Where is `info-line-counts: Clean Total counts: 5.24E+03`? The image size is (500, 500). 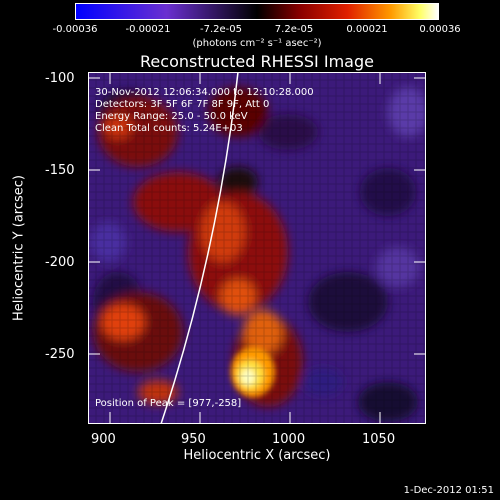 info-line-counts: Clean Total counts: 5.24E+03 is located at coordinates (169, 128).